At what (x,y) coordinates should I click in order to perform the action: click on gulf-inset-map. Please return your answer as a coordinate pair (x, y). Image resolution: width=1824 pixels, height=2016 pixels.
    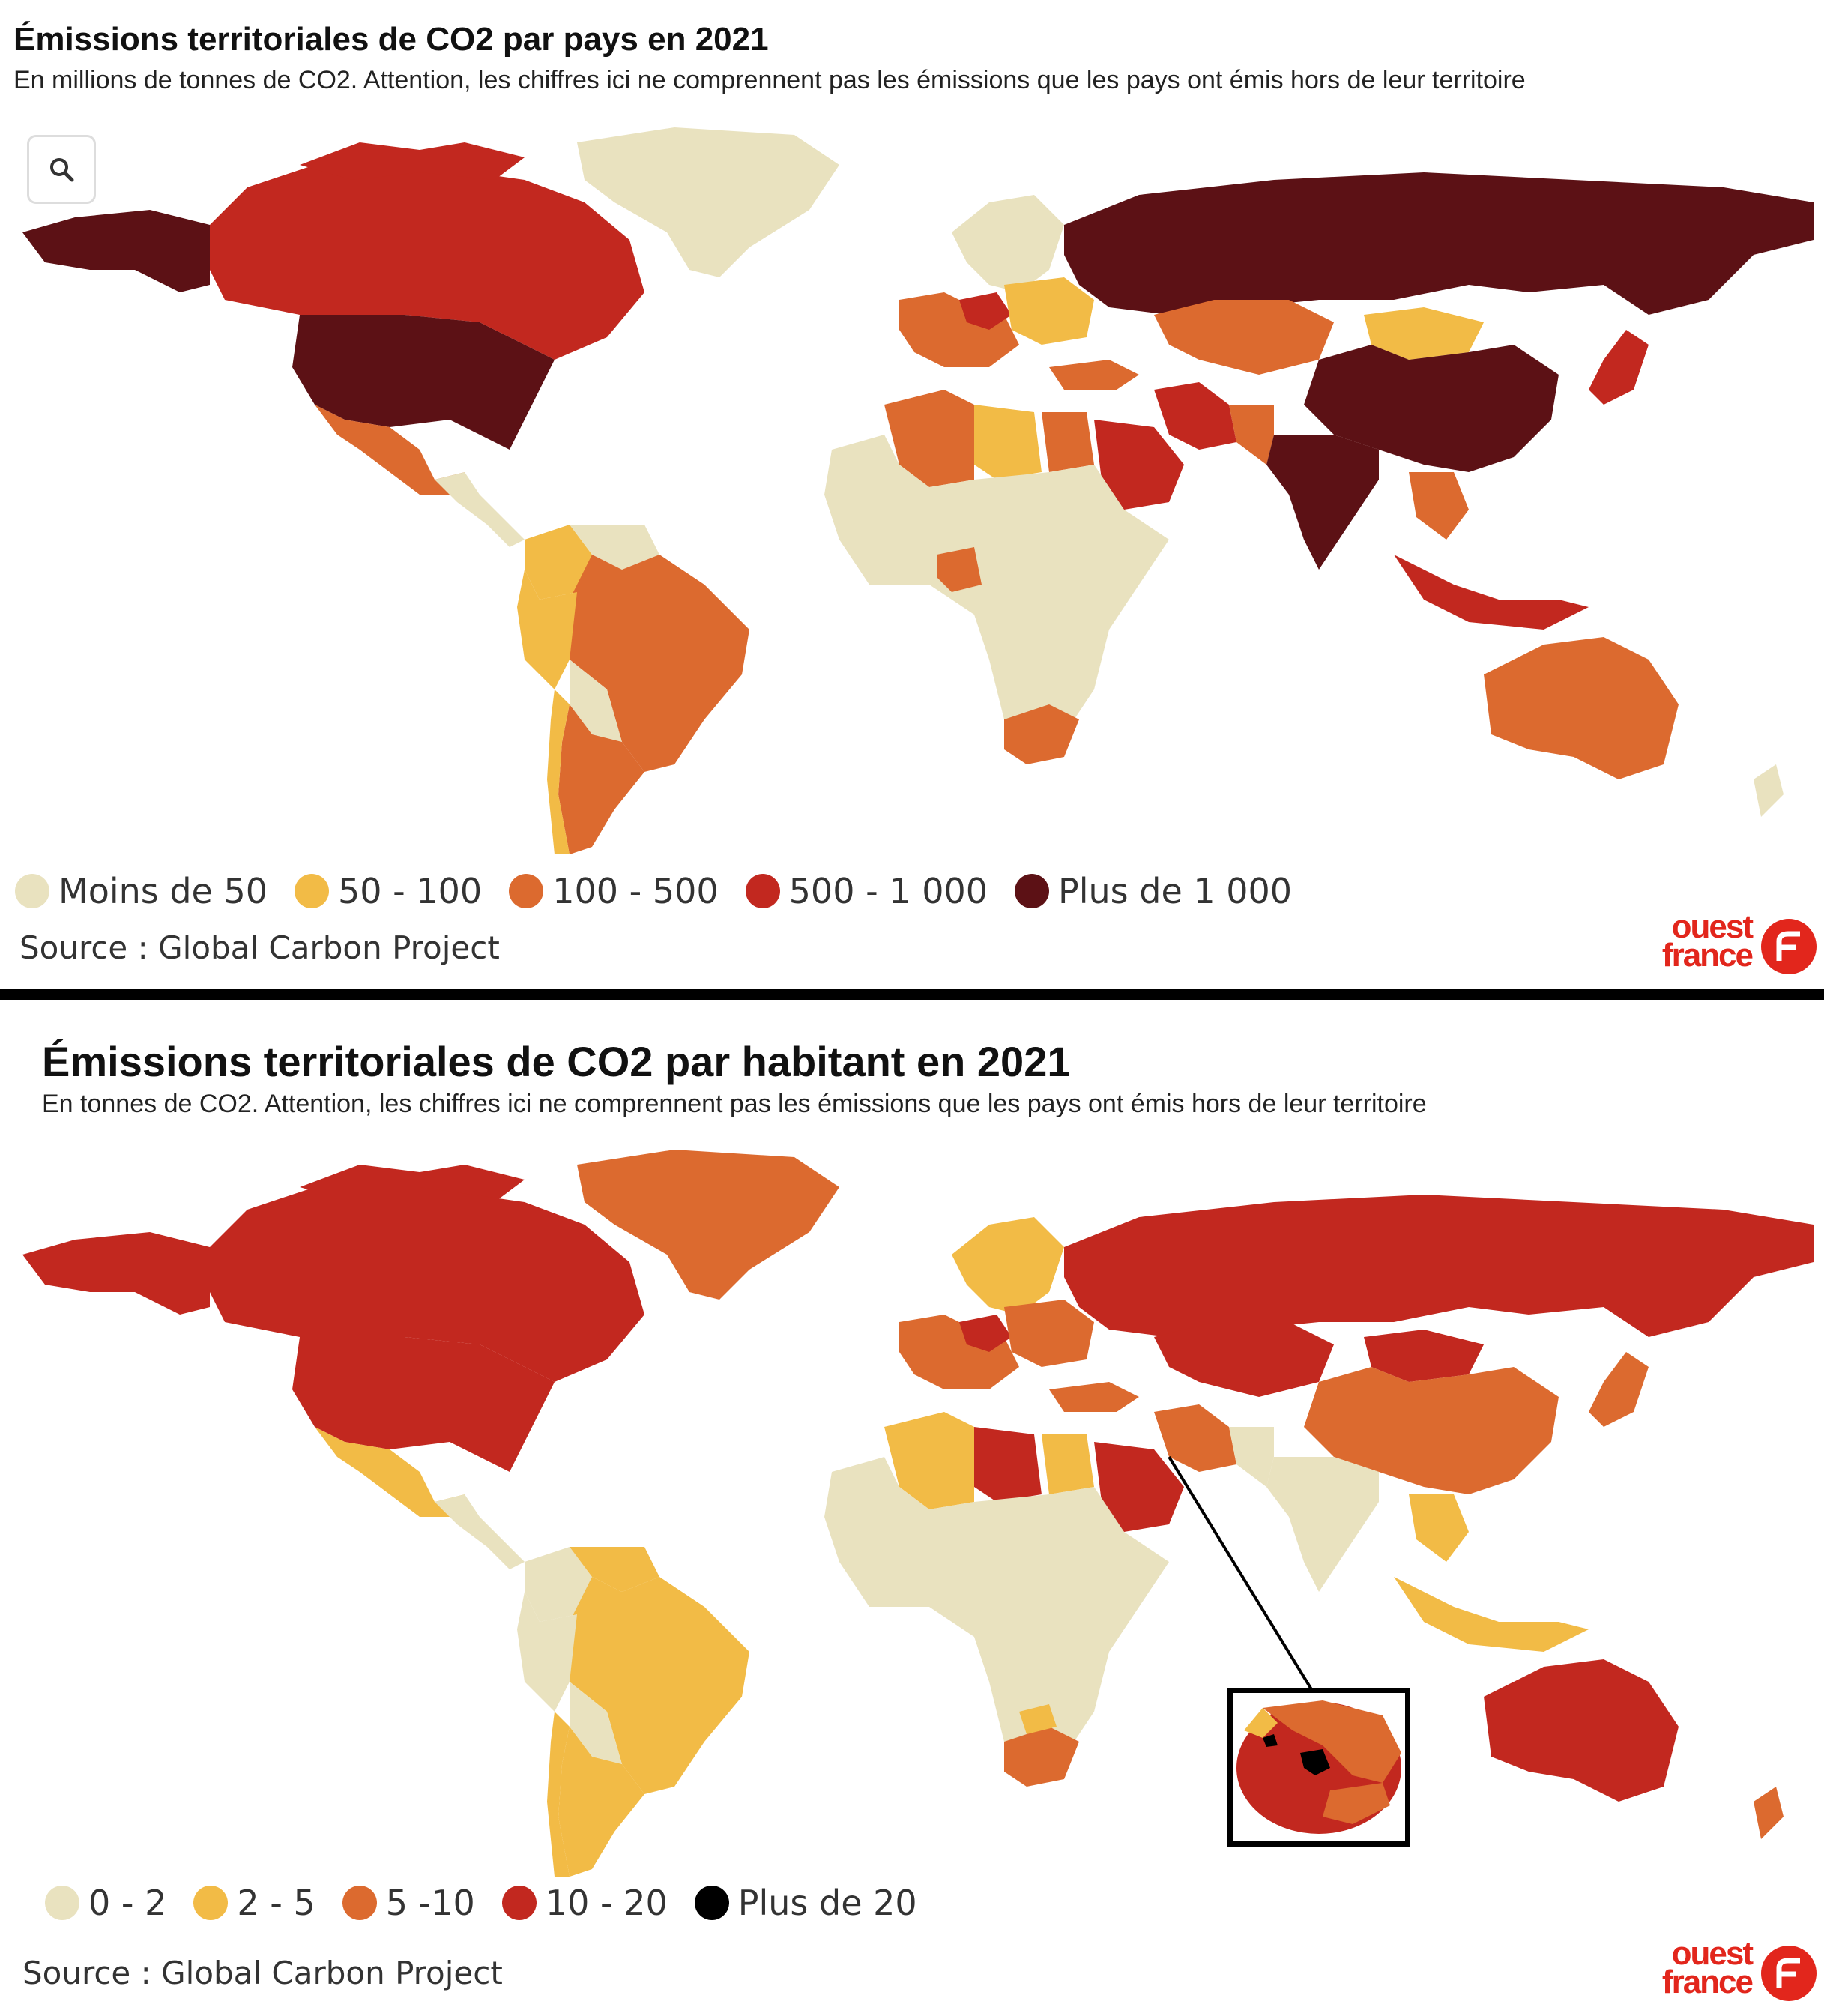
    Looking at the image, I should click on (1318, 1767).